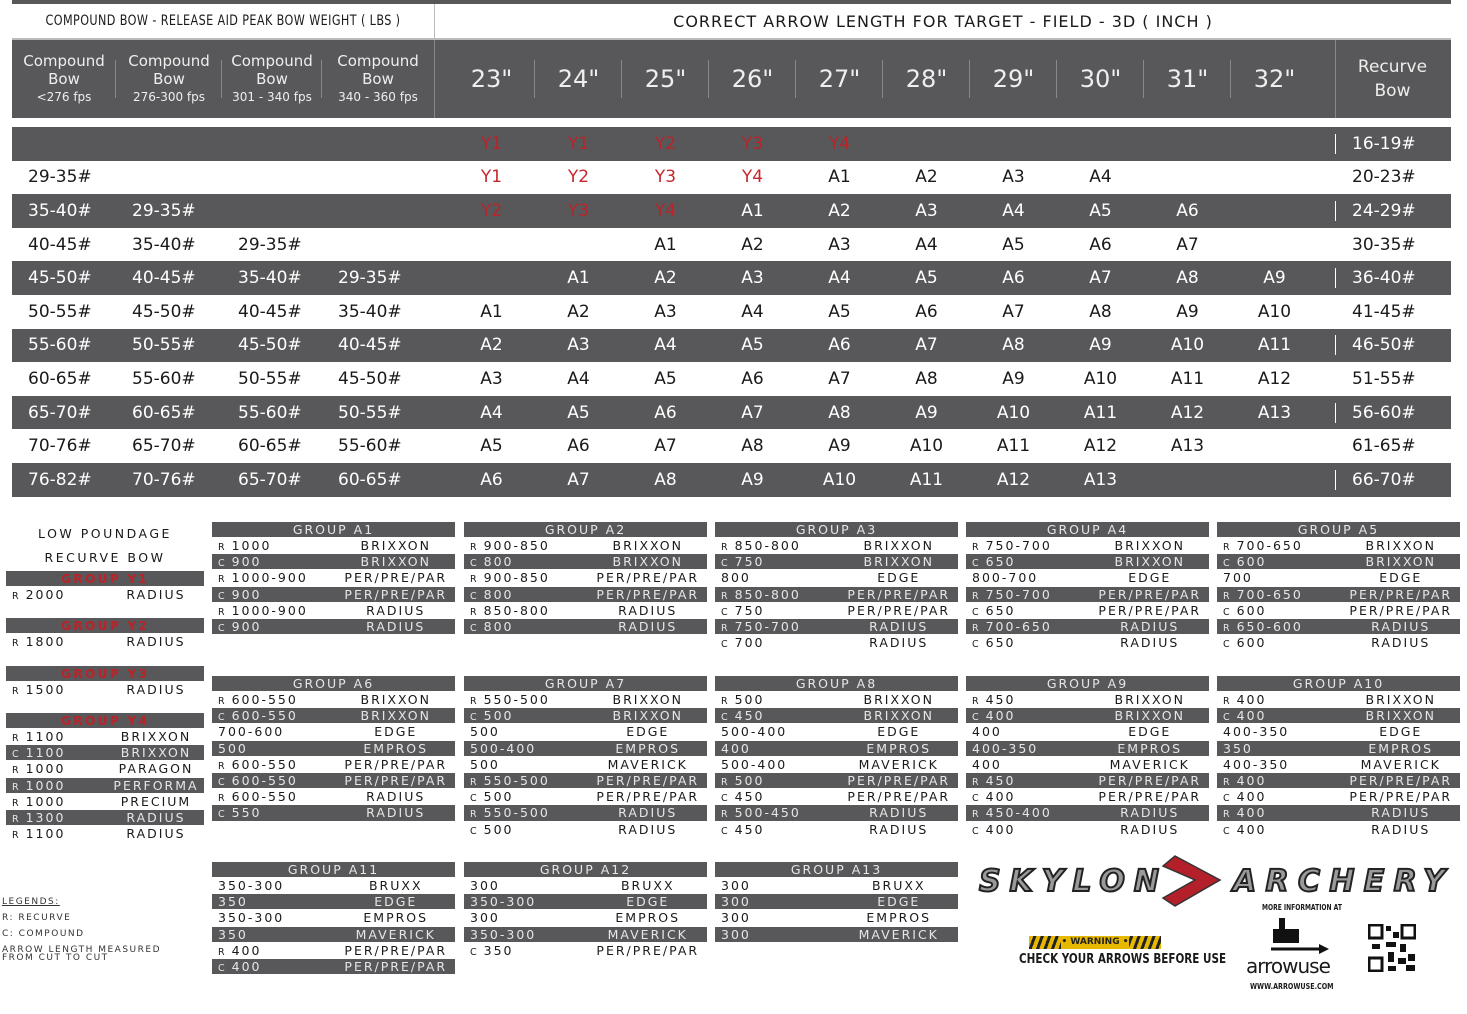 This screenshot has height=1014, width=1467. Describe the element at coordinates (270, 311) in the screenshot. I see `compound-weight-cell: 40-45#` at that location.